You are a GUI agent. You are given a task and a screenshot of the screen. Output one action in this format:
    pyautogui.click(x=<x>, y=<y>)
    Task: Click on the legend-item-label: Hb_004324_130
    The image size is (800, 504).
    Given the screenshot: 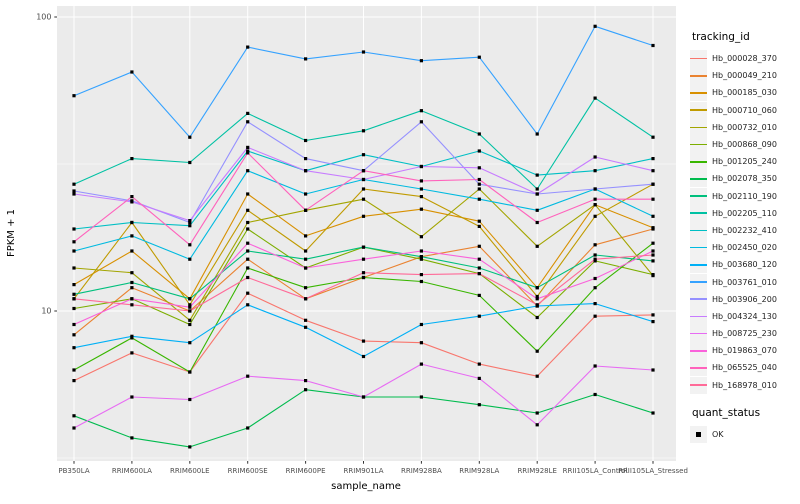 What is the action you would take?
    pyautogui.click(x=744, y=316)
    